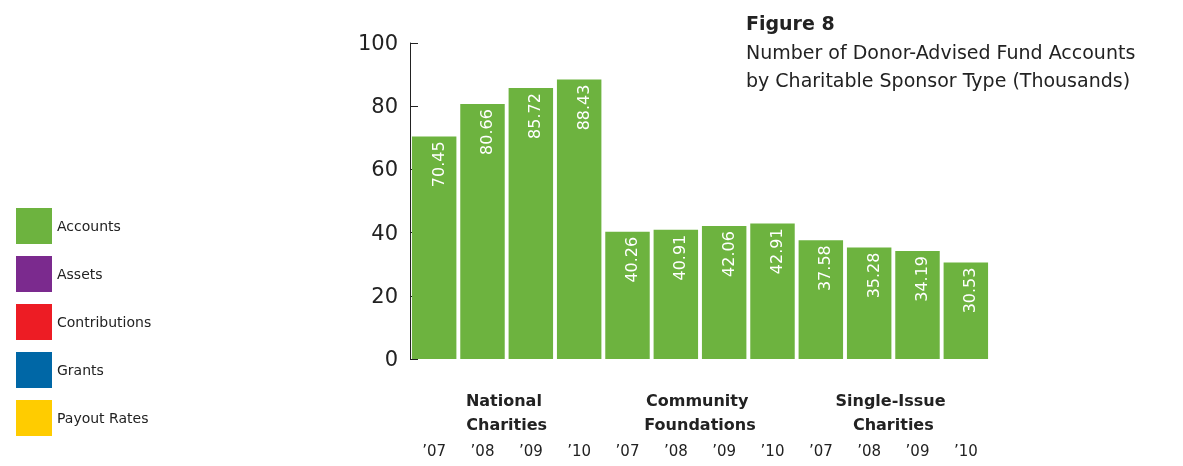 This screenshot has height=466, width=1183. Describe the element at coordinates (944, 66) in the screenshot. I see `text: Number of Donor-Advised Fund Accounts by Charitable Sponsor Type (Thousands)` at that location.